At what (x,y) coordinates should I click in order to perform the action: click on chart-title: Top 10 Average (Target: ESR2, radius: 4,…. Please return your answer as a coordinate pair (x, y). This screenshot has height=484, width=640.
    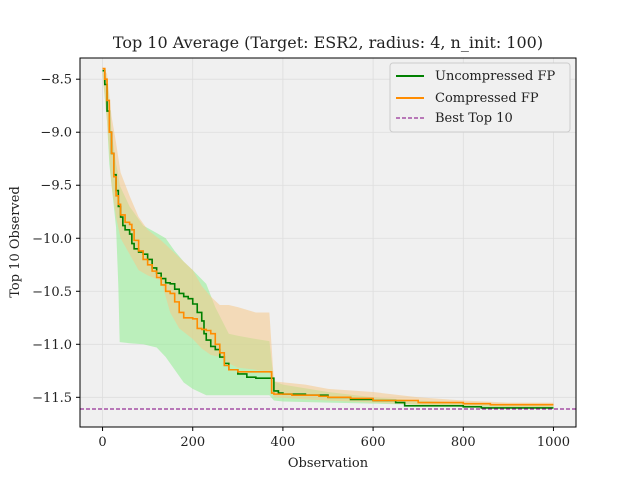
    Looking at the image, I should click on (328, 42).